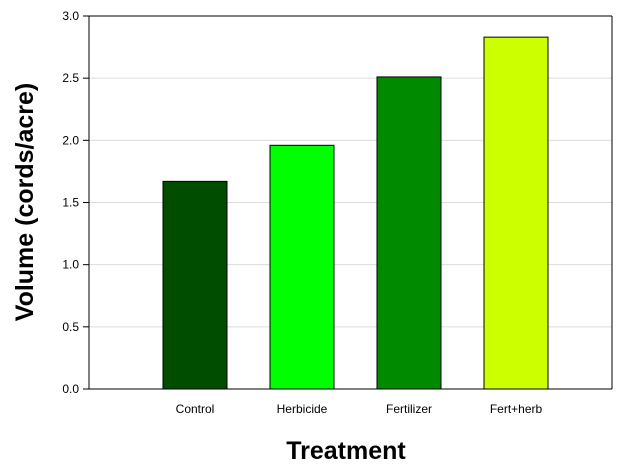 The width and height of the screenshot is (618, 464). I want to click on bar-fert-herb, so click(516, 213).